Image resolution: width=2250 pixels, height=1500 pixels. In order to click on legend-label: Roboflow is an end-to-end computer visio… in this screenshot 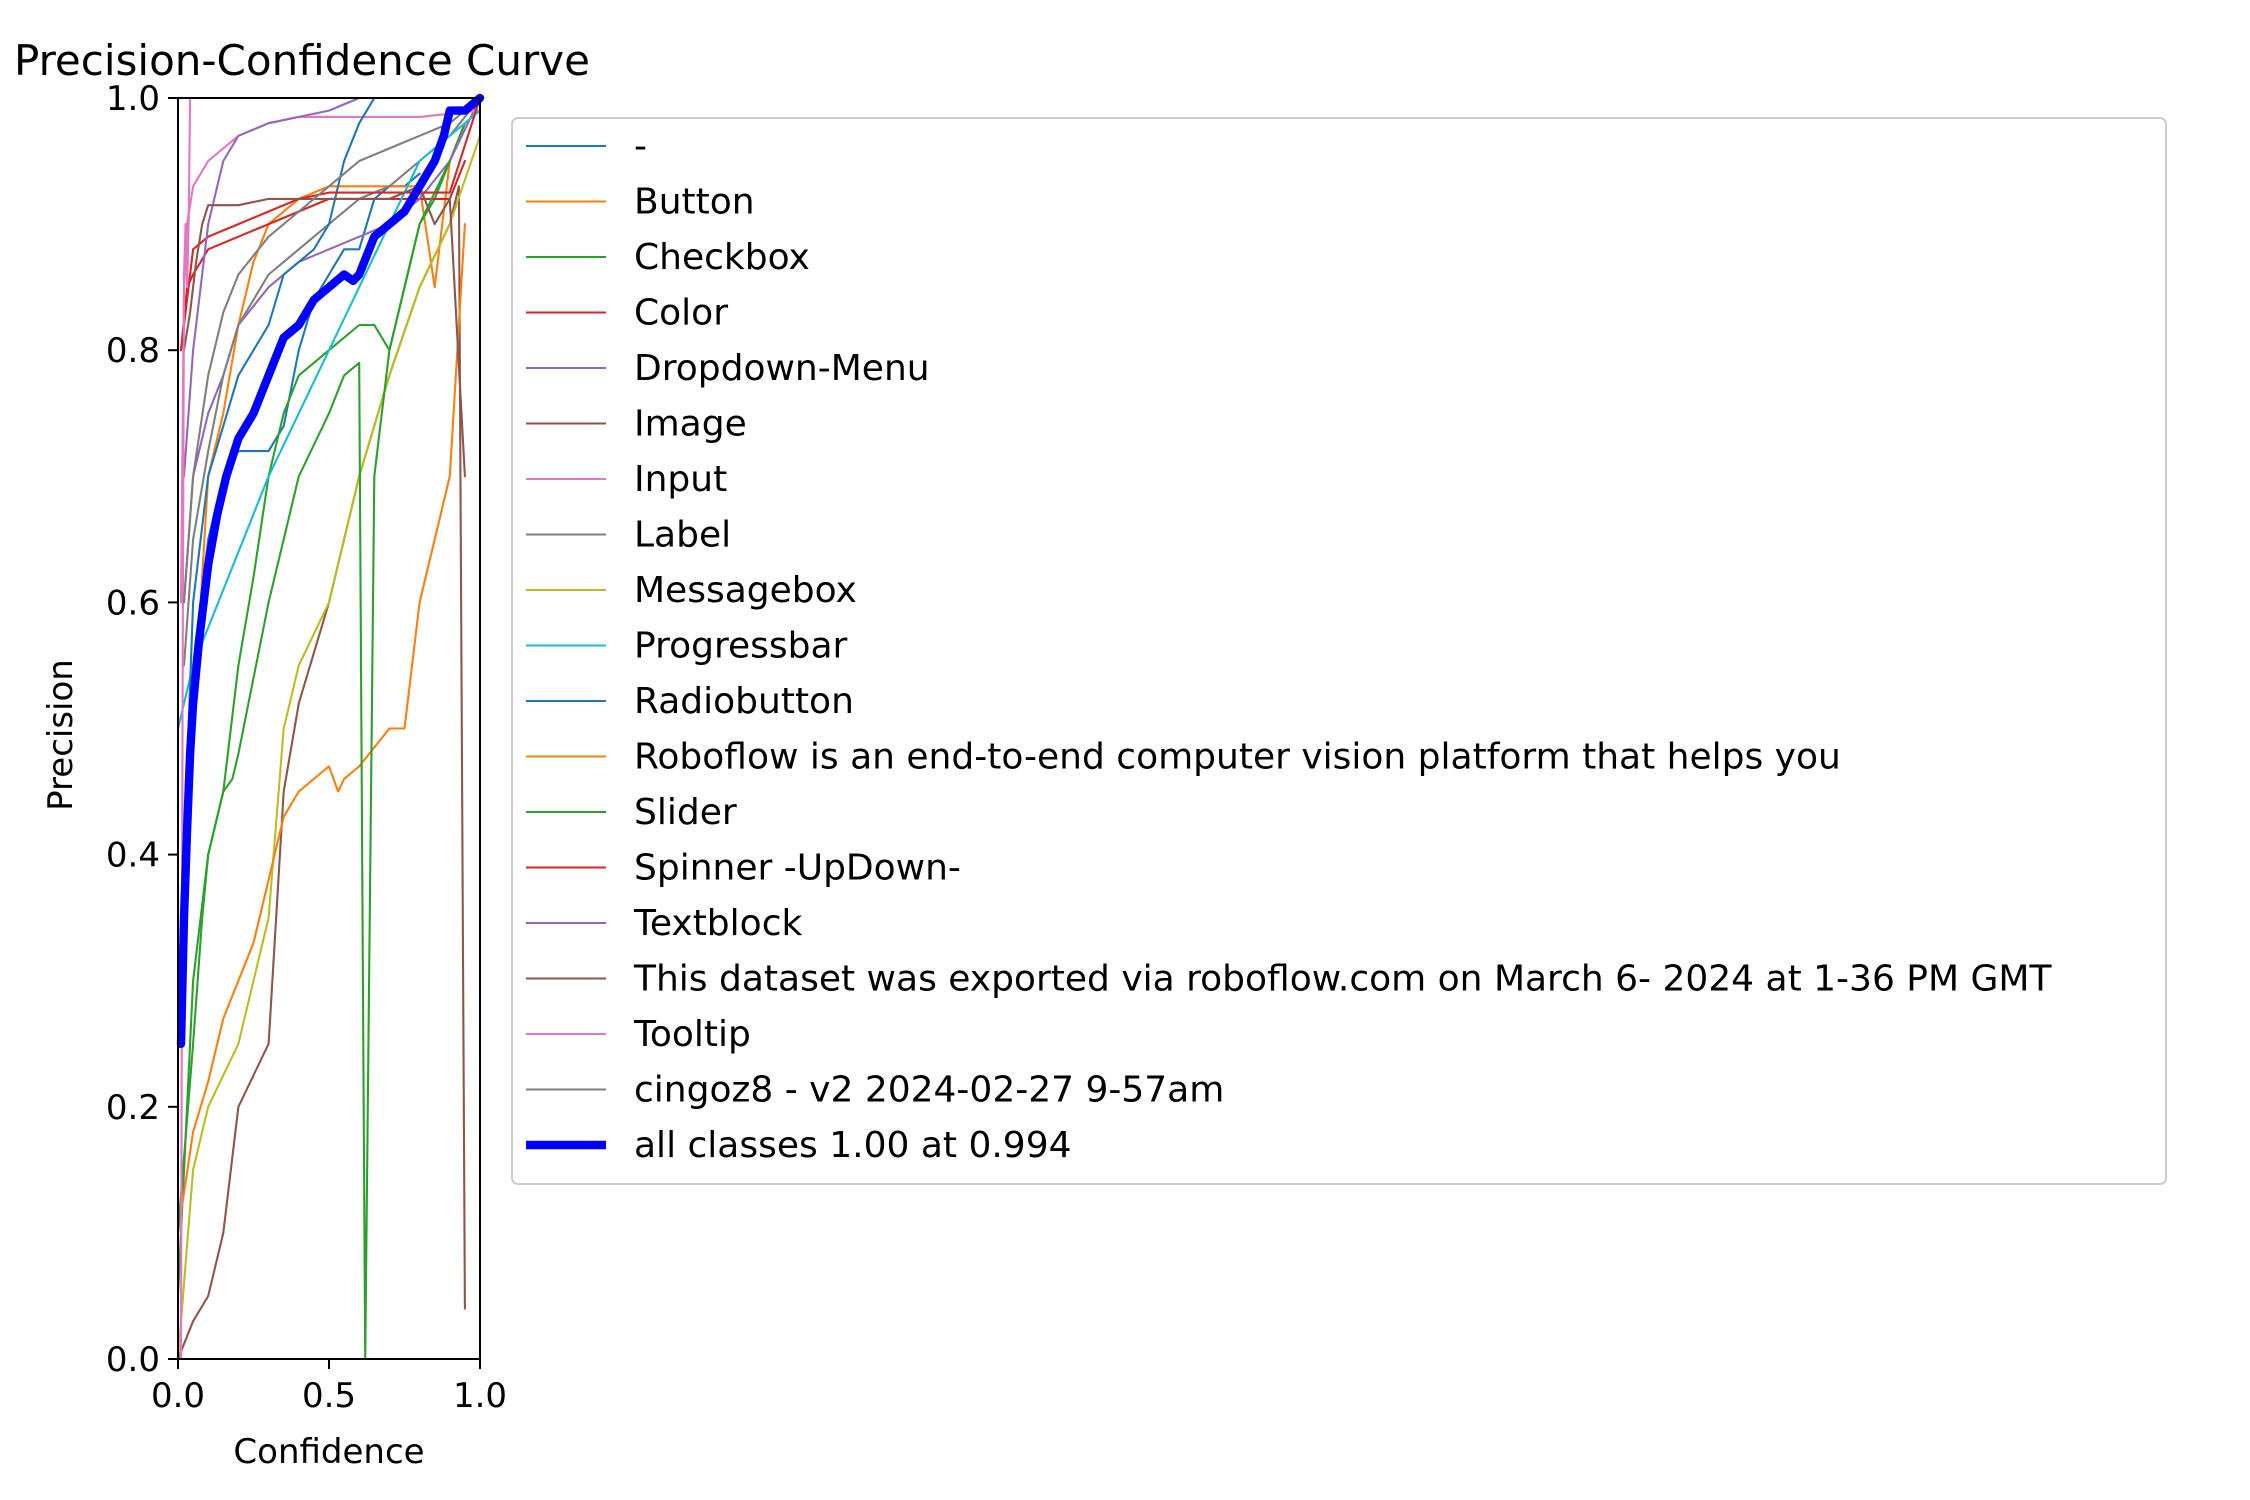, I will do `click(1237, 757)`.